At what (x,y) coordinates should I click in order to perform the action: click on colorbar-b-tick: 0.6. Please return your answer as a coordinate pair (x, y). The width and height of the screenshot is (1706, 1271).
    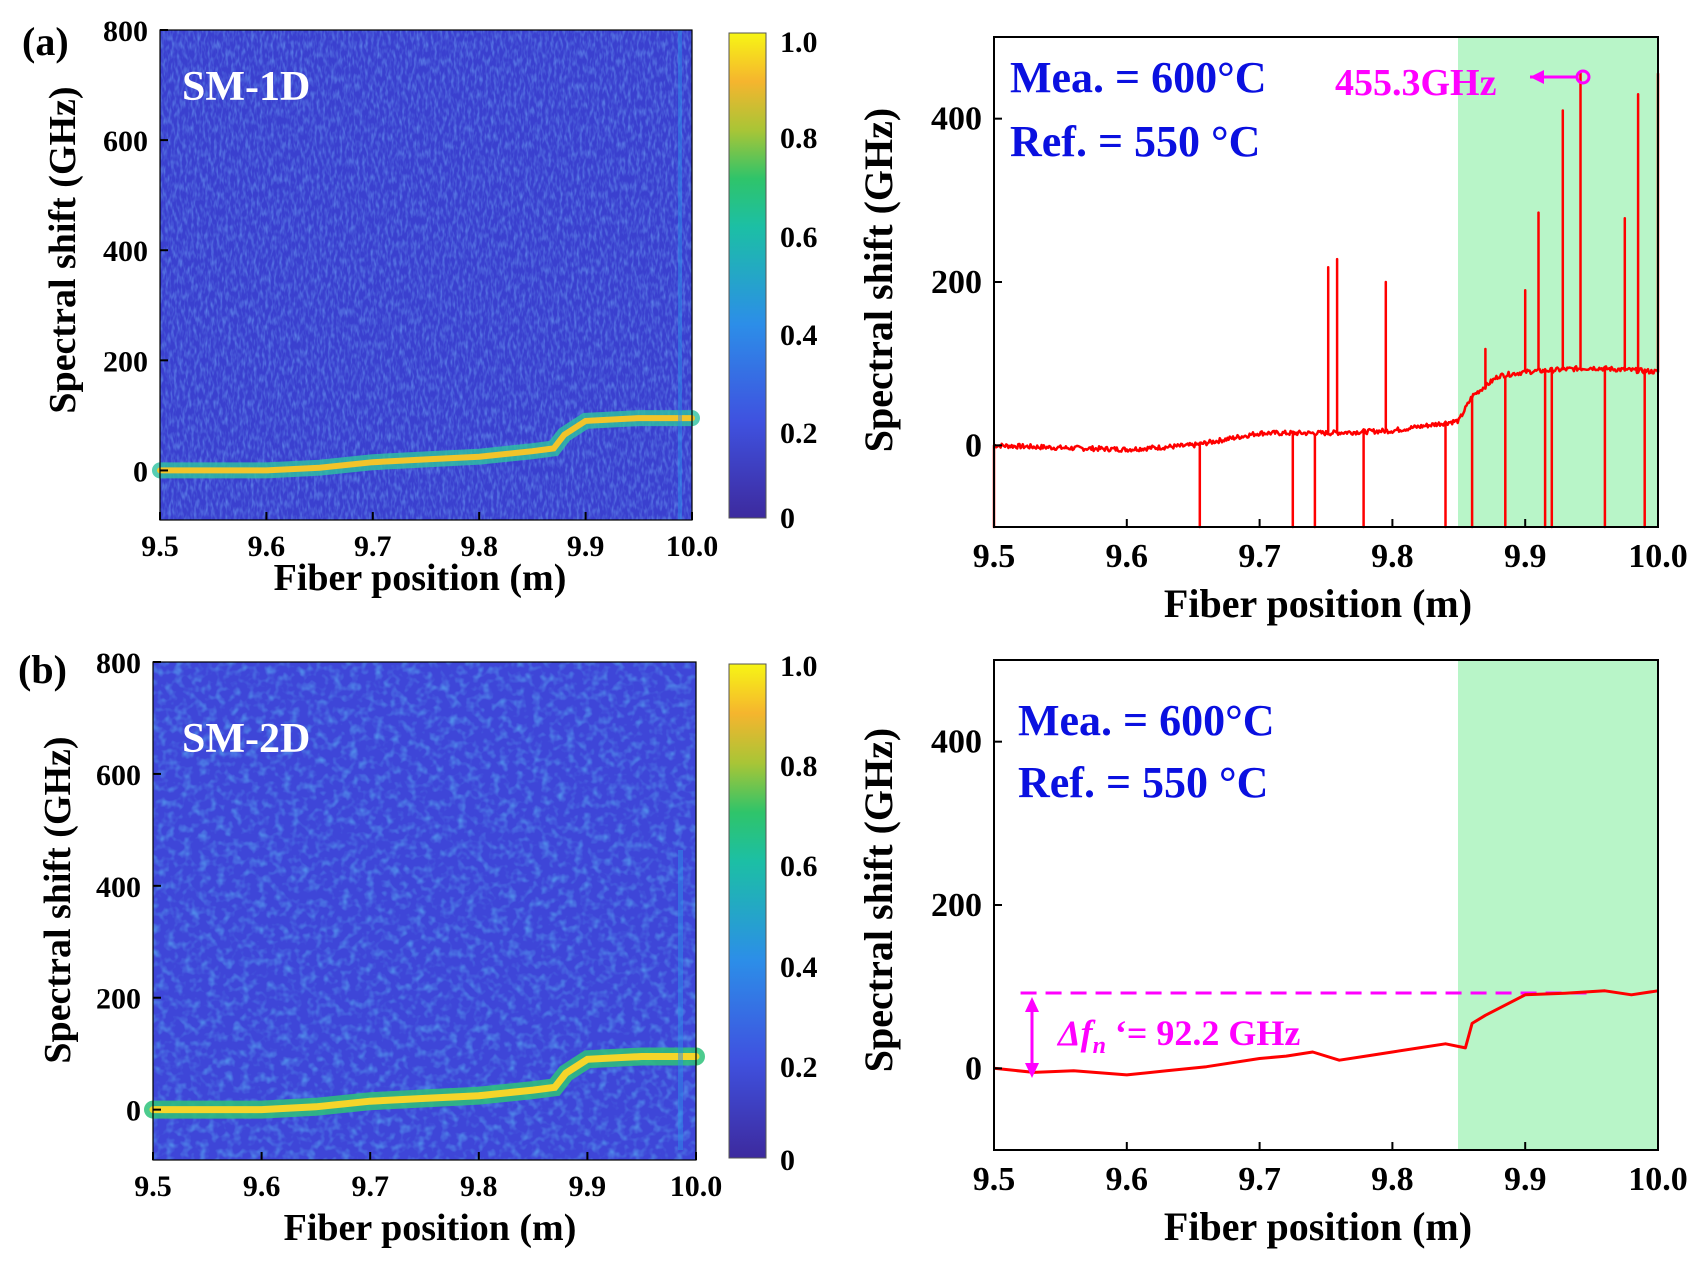
    Looking at the image, I should click on (799, 866).